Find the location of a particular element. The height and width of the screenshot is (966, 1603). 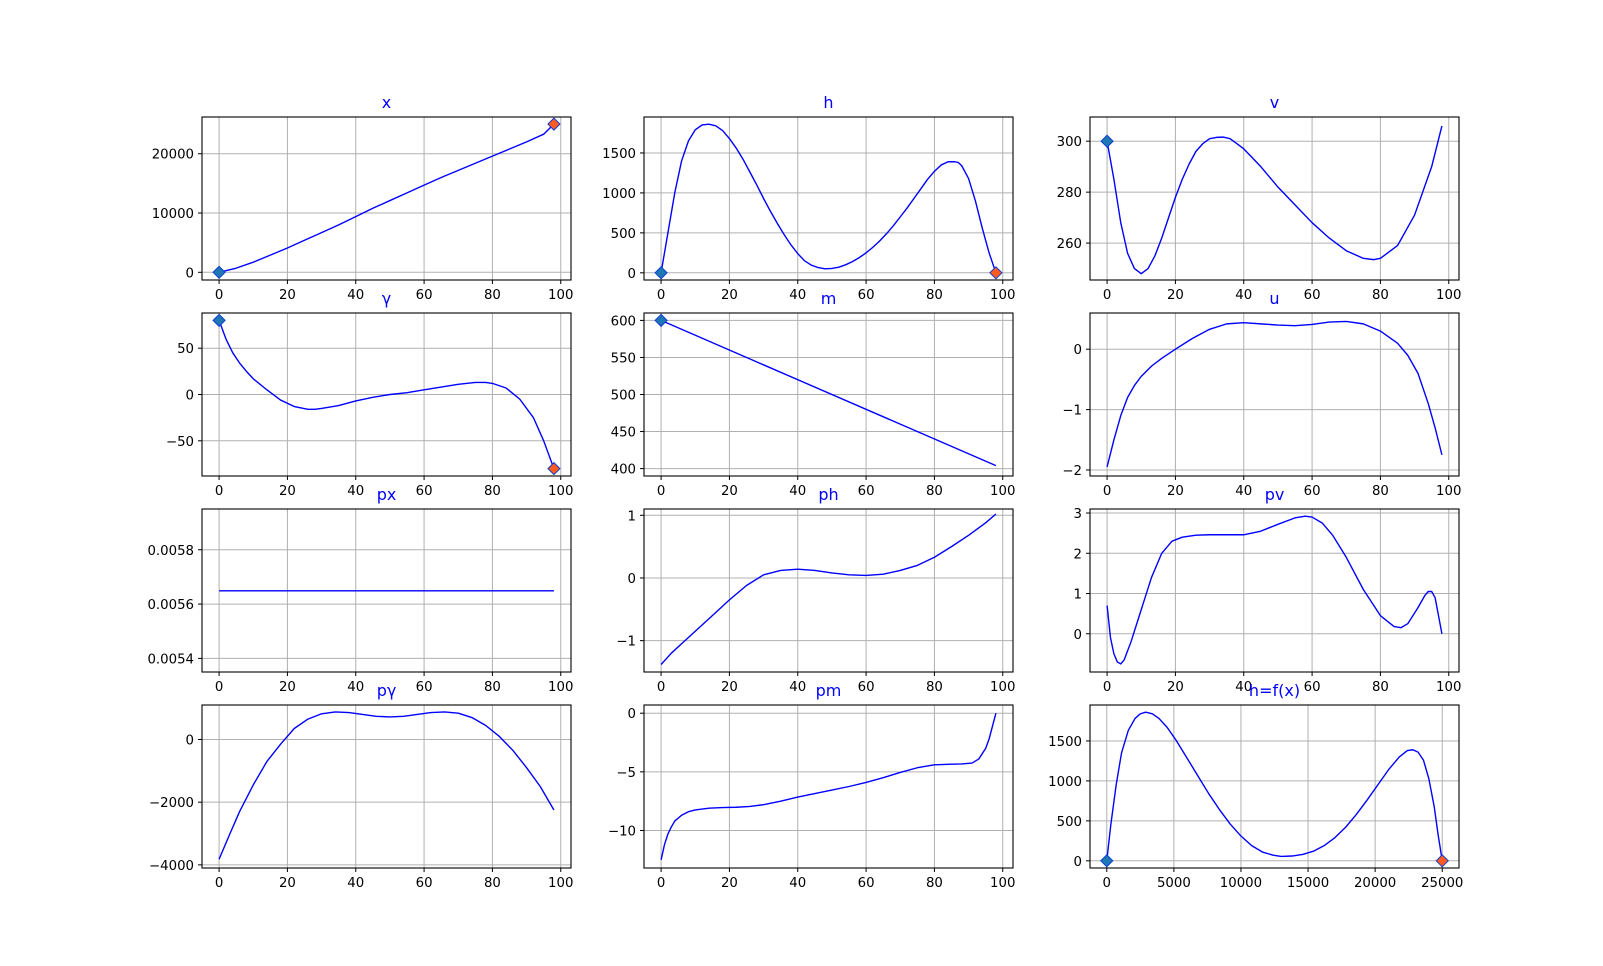

y-tick-label: 1500 is located at coordinates (1065, 742).